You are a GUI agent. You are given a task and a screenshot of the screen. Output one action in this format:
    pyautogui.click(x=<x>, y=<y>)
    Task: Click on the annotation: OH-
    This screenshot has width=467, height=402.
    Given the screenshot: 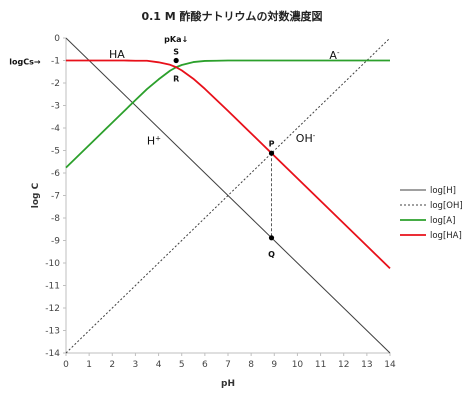 What is the action you would take?
    pyautogui.click(x=306, y=138)
    